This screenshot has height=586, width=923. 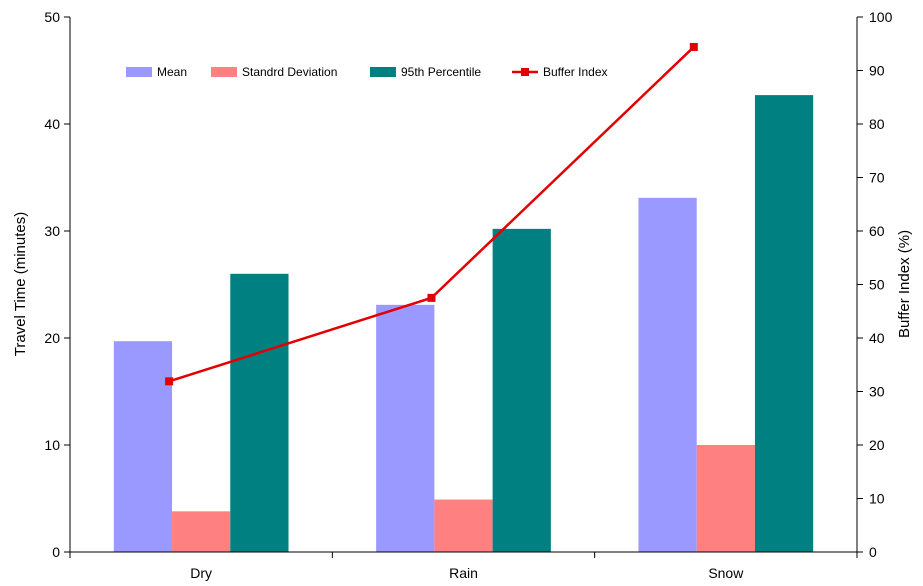 I want to click on legend-swatch-mean, so click(x=139, y=72).